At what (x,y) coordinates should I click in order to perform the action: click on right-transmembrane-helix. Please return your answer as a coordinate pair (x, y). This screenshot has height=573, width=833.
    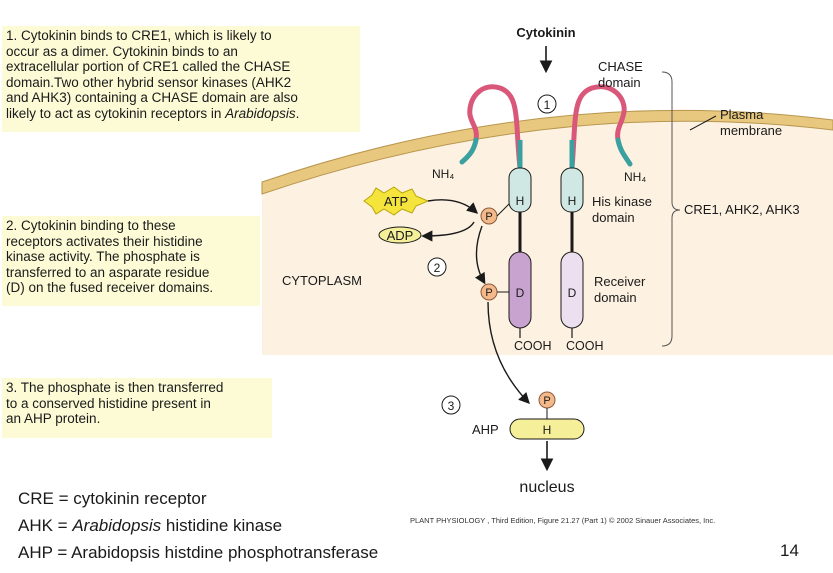
    Looking at the image, I should click on (624, 152).